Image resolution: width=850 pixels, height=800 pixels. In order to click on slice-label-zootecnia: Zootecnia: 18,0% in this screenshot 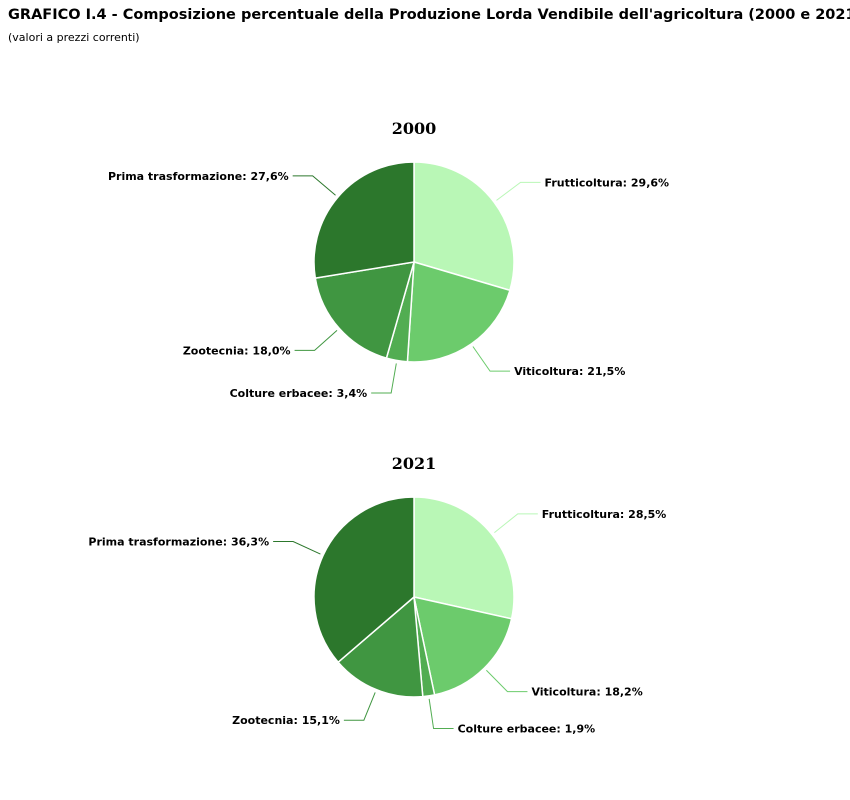, I will do `click(237, 350)`.